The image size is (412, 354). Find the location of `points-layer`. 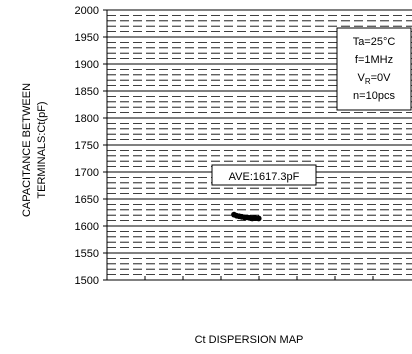

points-layer is located at coordinates (246, 216).